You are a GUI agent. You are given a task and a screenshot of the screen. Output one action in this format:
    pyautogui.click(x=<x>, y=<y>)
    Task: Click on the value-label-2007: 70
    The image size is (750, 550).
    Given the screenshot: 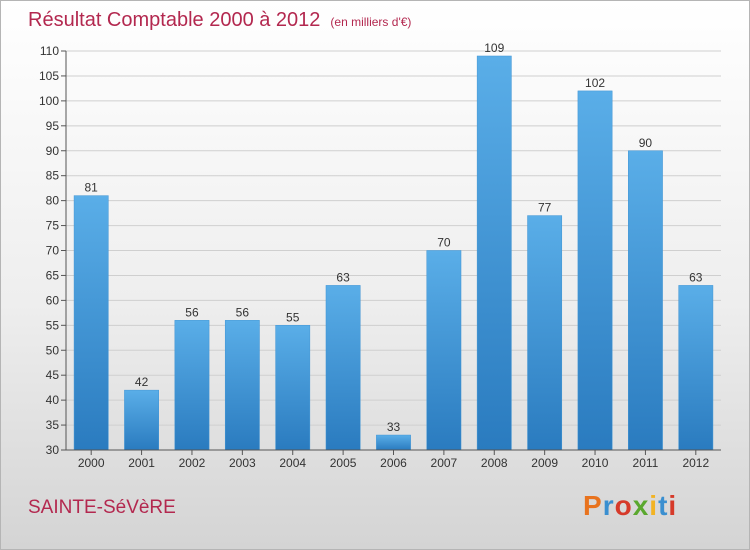 What is the action you would take?
    pyautogui.click(x=444, y=243)
    